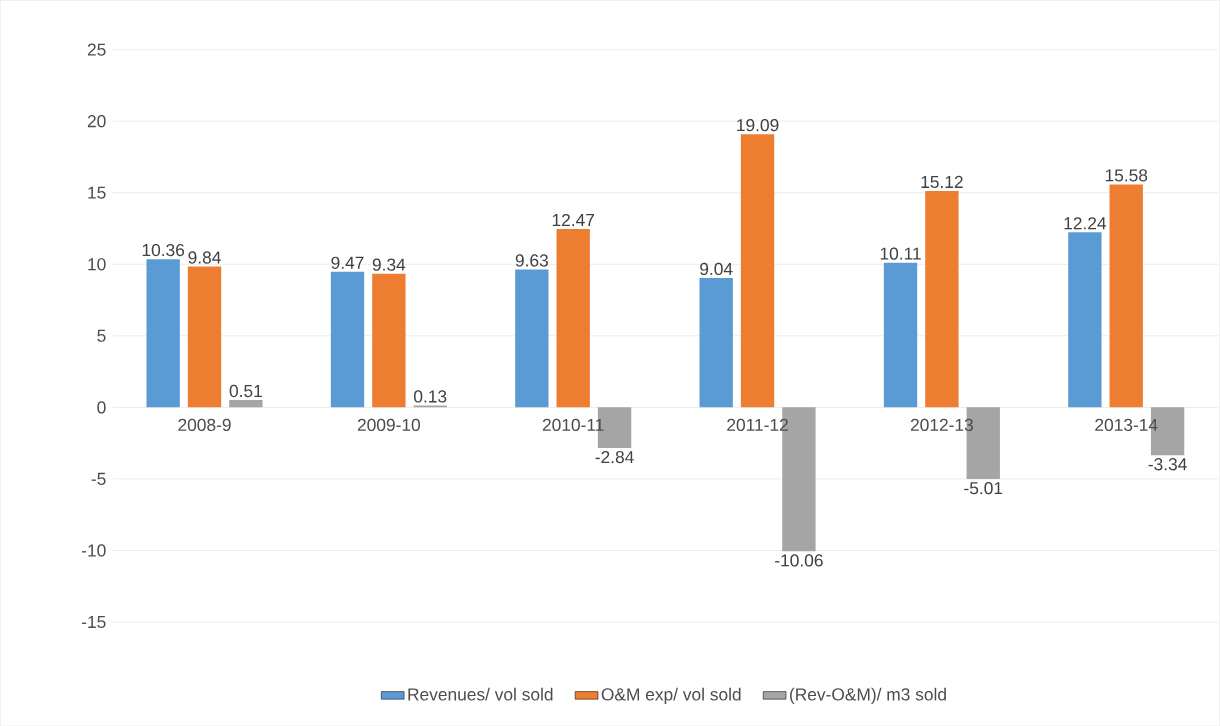 The image size is (1220, 726). I want to click on x-tick-label: 2008-9, so click(204, 424).